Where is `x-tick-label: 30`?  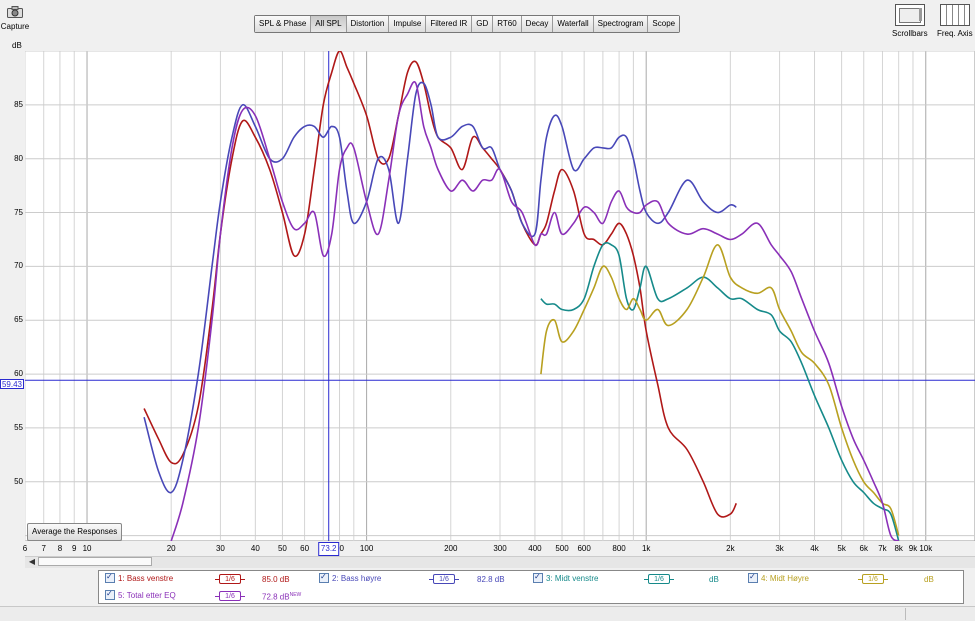 x-tick-label: 30 is located at coordinates (220, 548).